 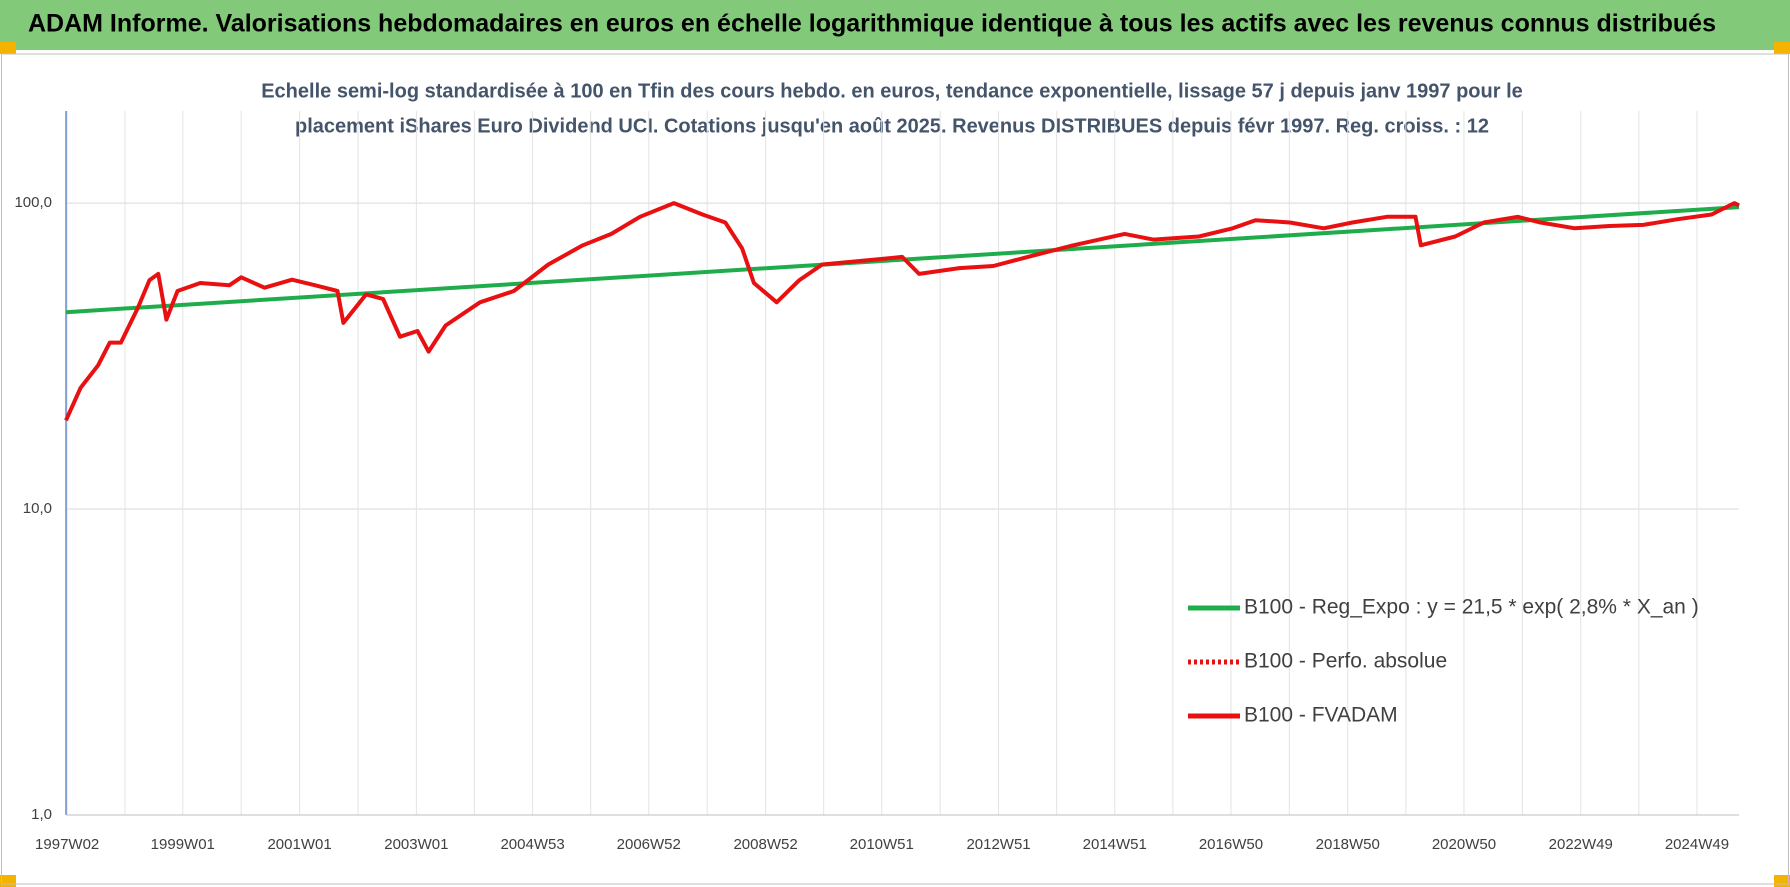 What do you see at coordinates (416, 844) in the screenshot?
I see `x-tick-label: 2003W01` at bounding box center [416, 844].